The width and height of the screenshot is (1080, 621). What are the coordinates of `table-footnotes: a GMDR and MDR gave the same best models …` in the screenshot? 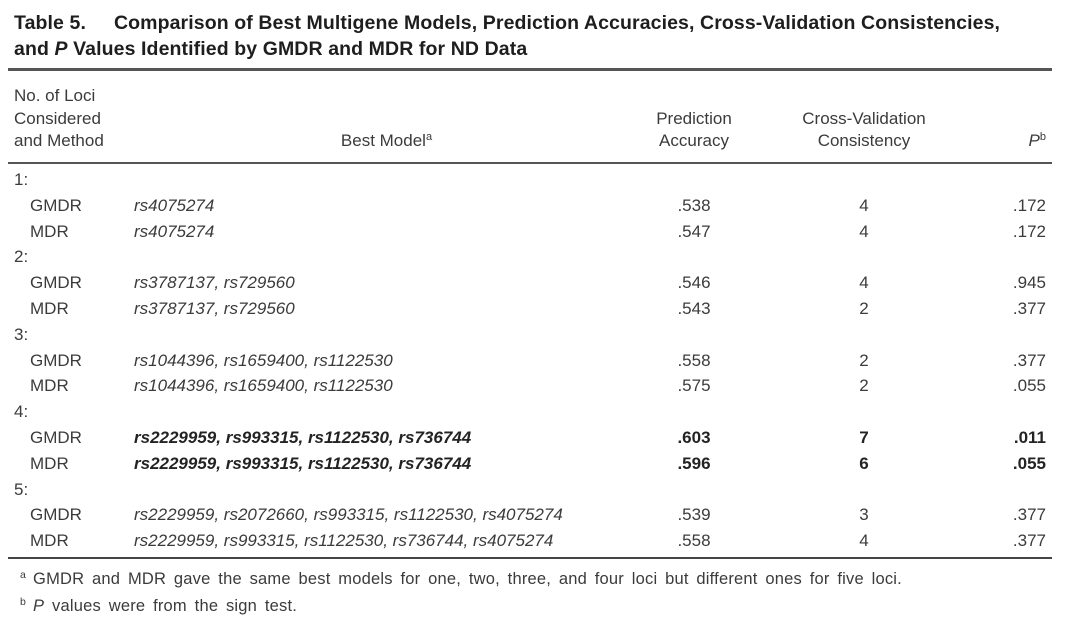 It's located at (533, 593).